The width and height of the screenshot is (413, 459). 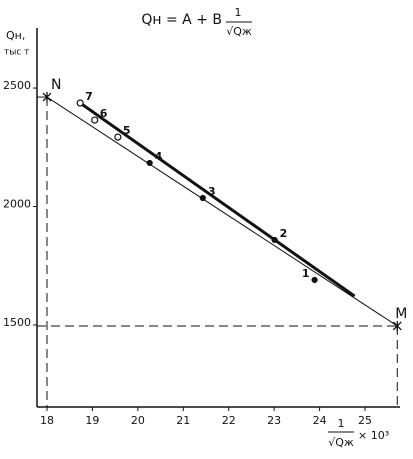 What do you see at coordinates (16, 53) in the screenshot?
I see `y-axis-unit: тыс т` at bounding box center [16, 53].